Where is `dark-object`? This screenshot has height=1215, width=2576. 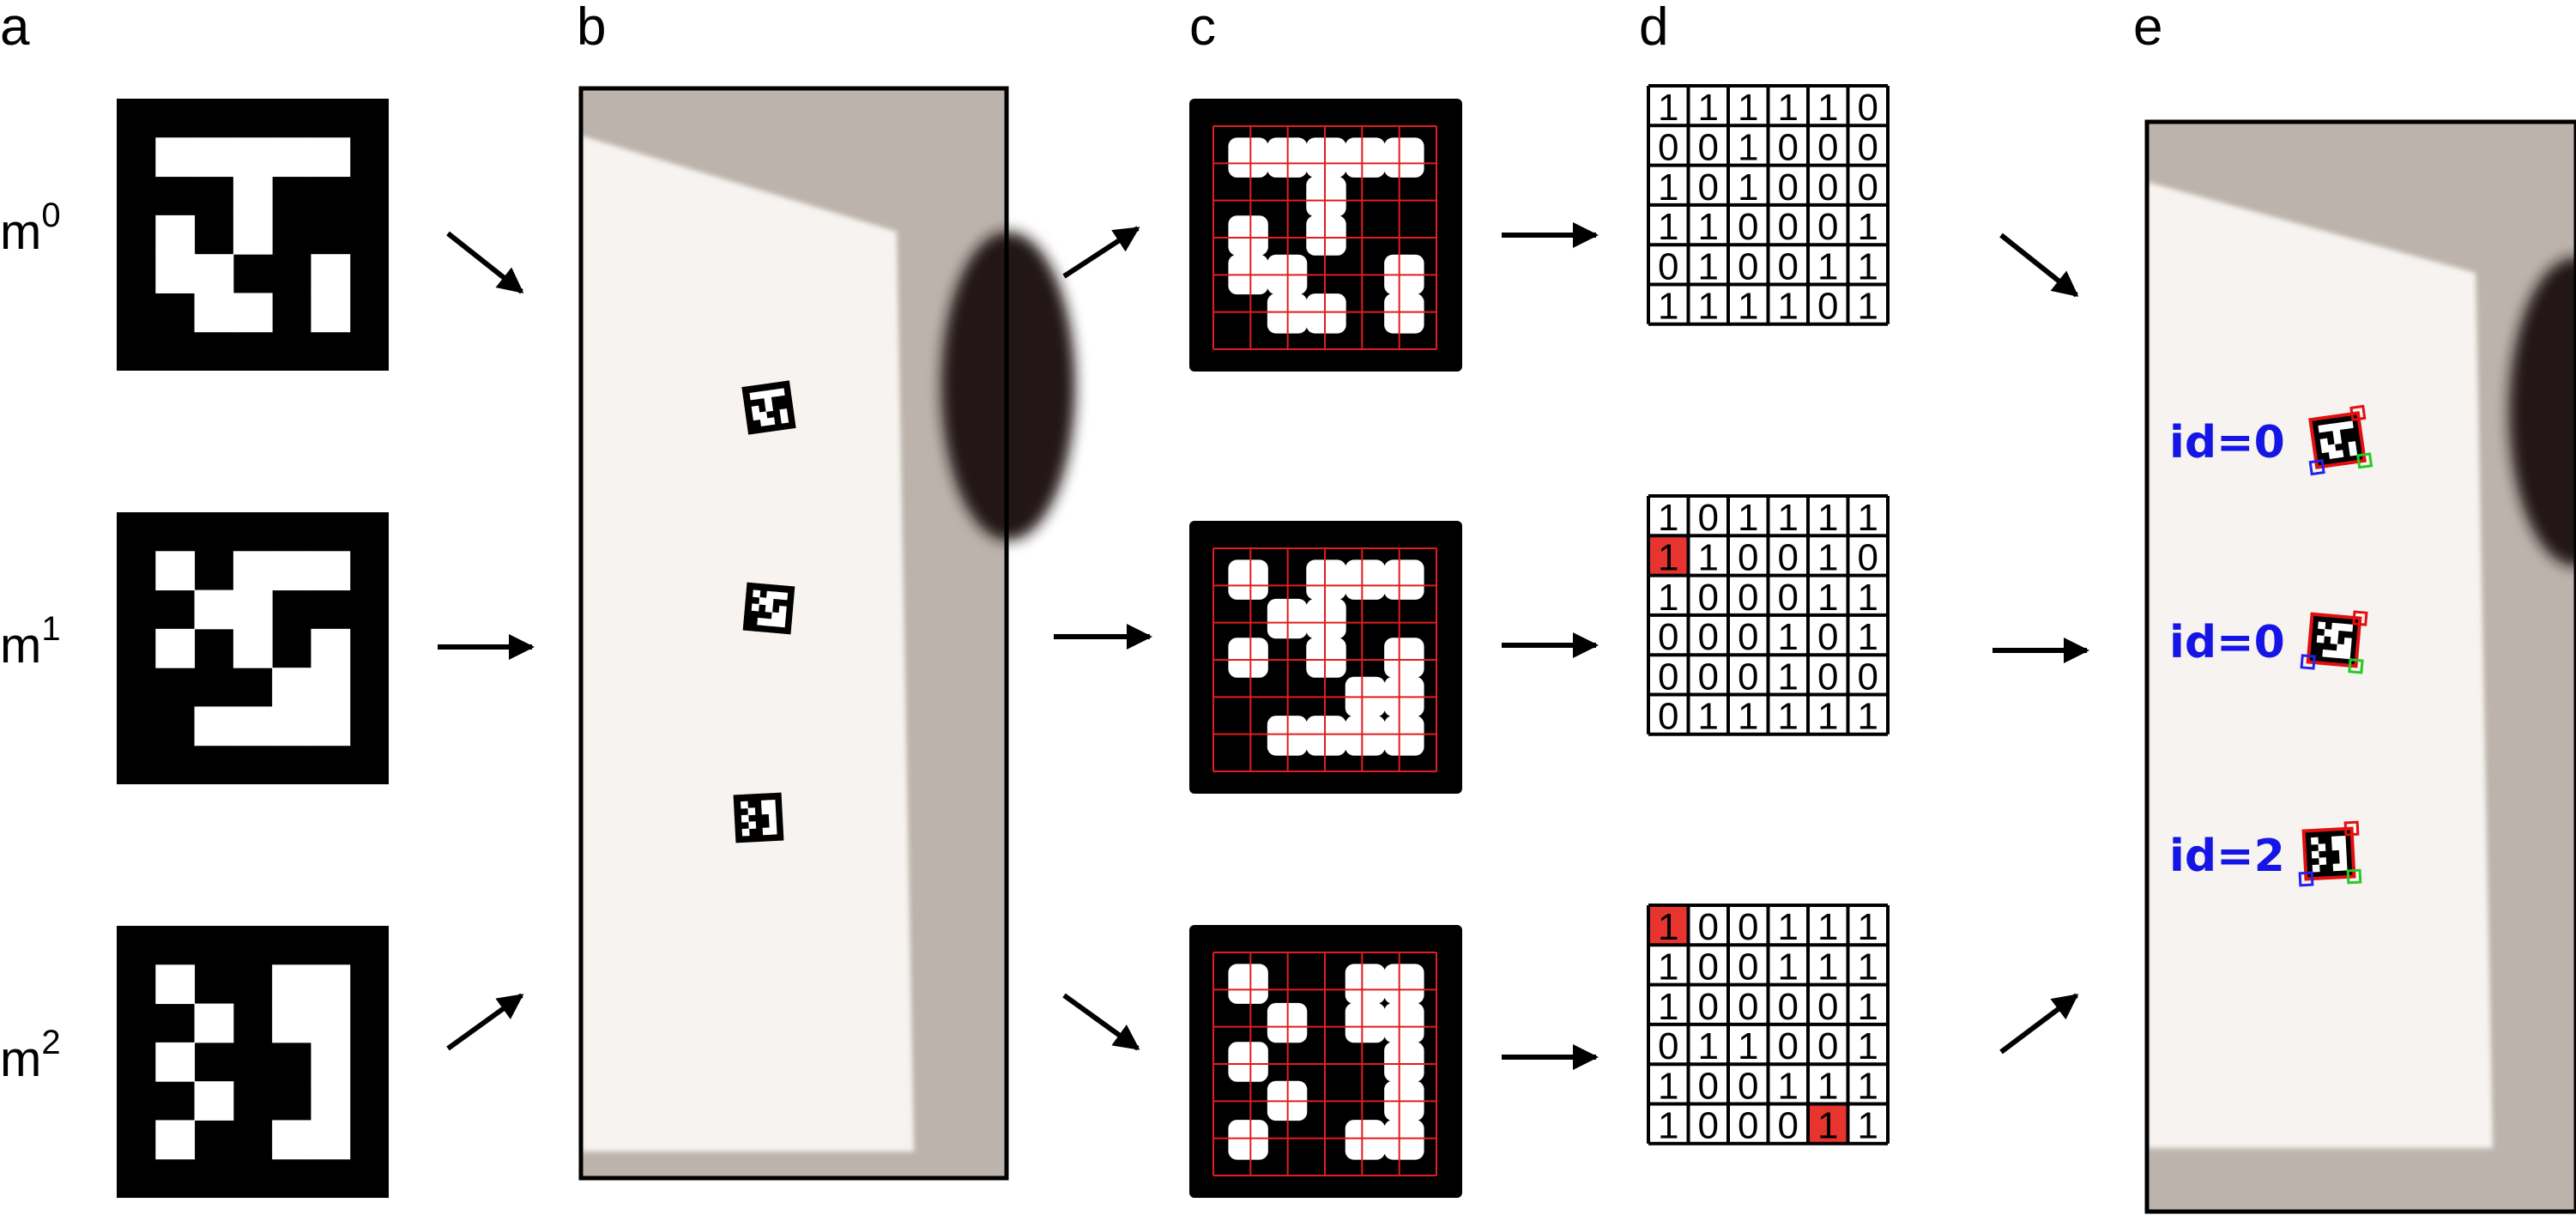
dark-object is located at coordinates (2542, 411).